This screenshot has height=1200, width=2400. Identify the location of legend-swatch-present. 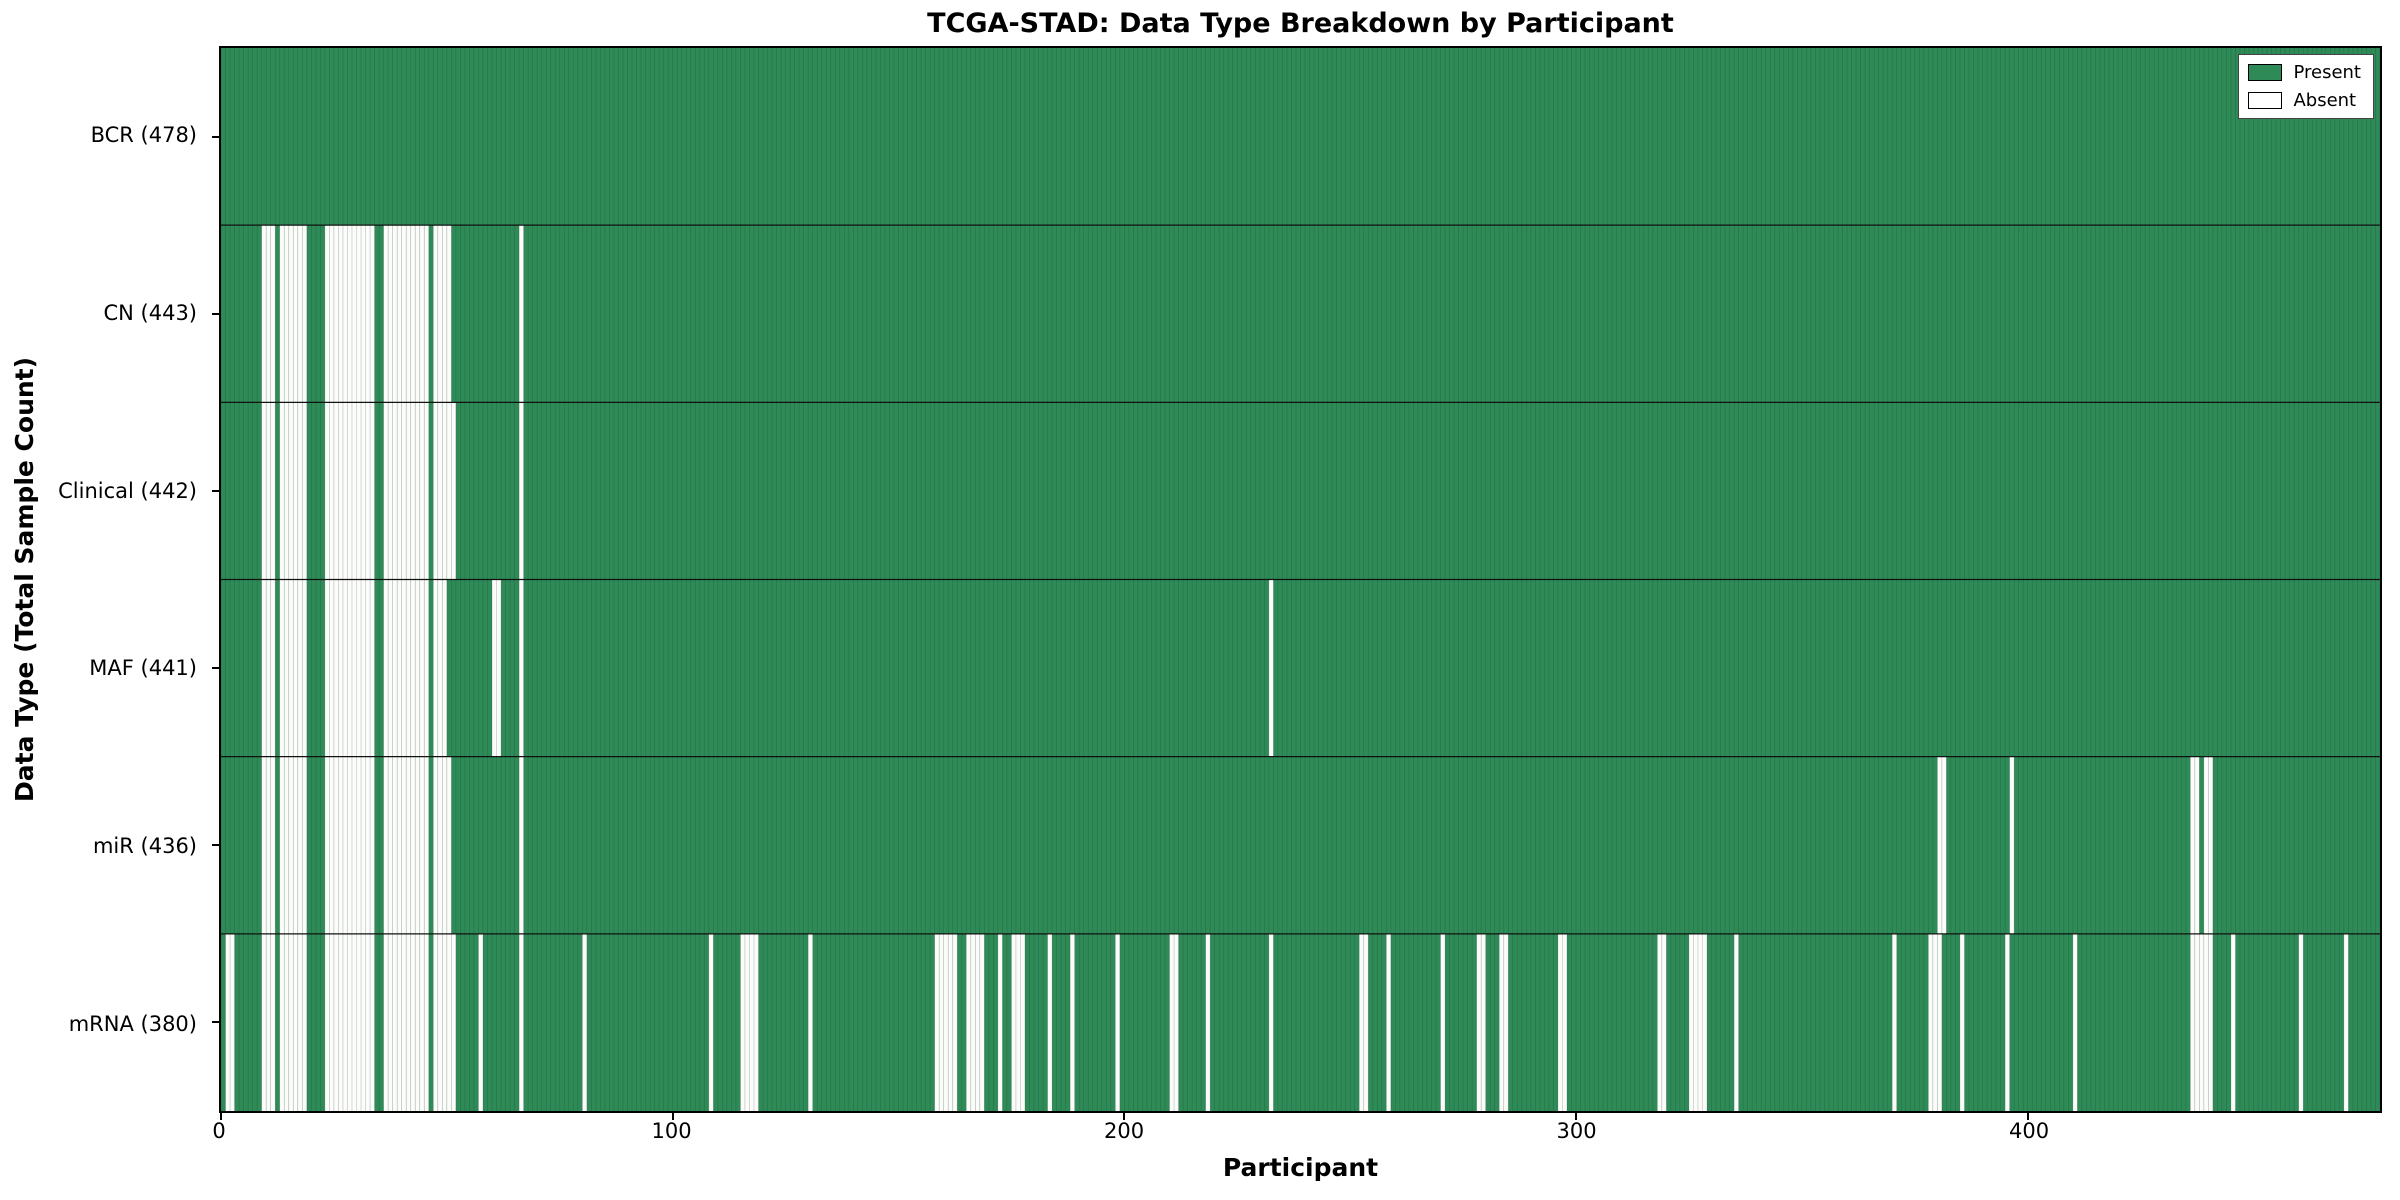
(2265, 72).